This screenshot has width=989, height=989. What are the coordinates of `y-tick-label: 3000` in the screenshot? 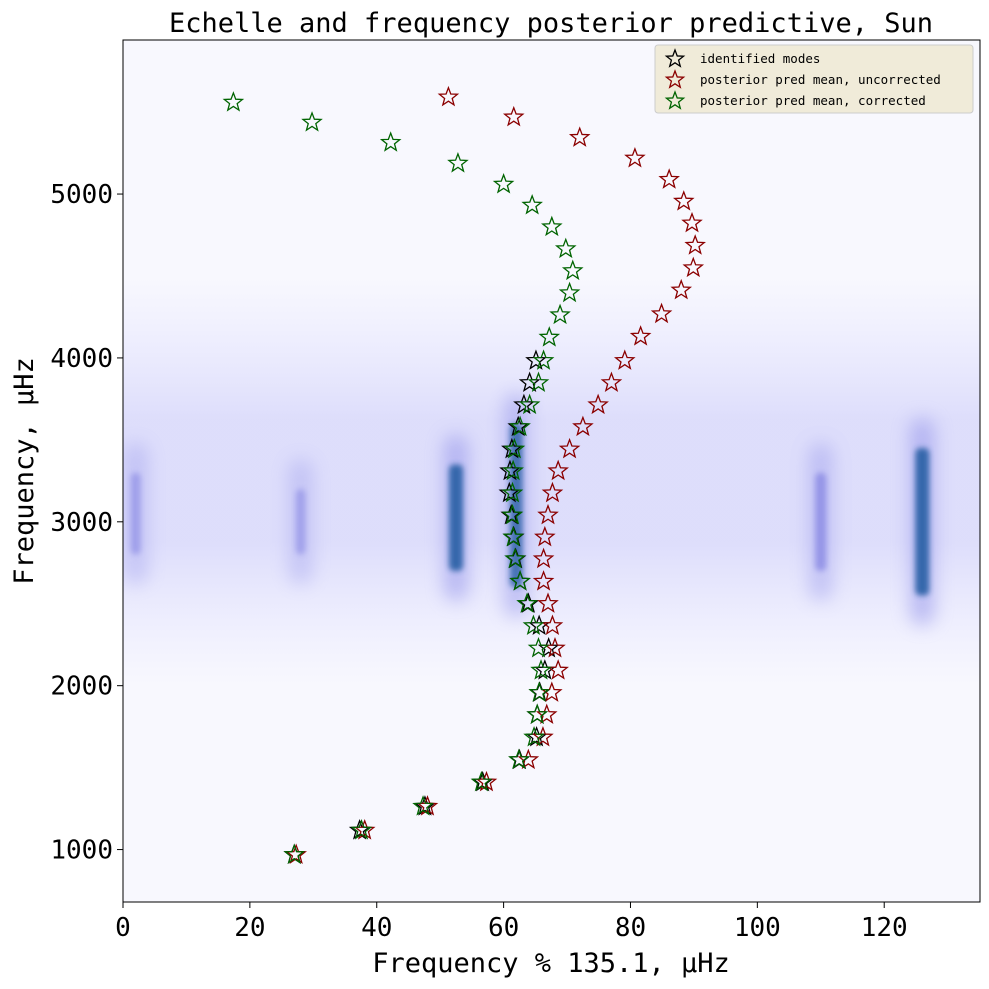 It's located at (81, 523).